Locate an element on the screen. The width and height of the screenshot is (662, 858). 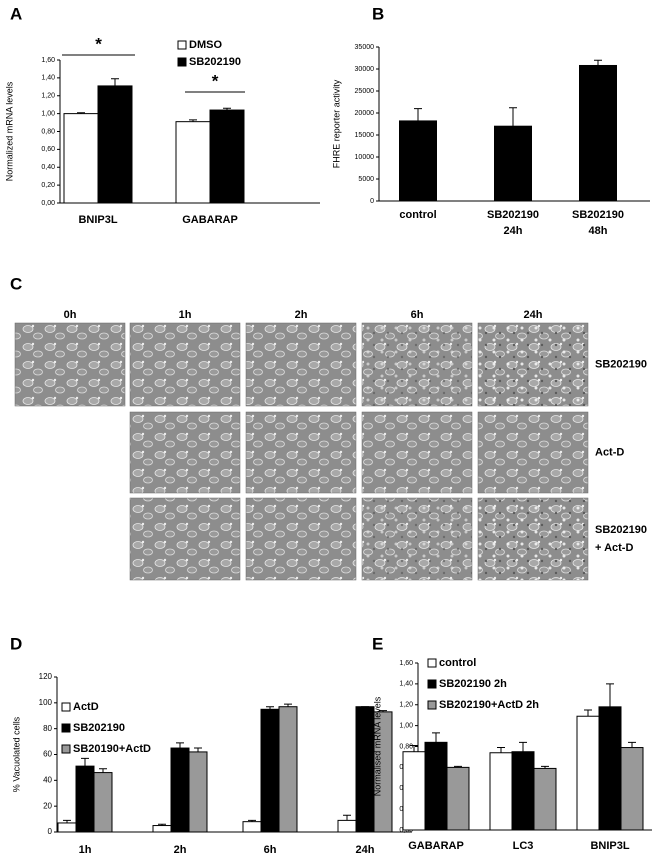
y-tick-label: 80 is located at coordinates (47, 728).